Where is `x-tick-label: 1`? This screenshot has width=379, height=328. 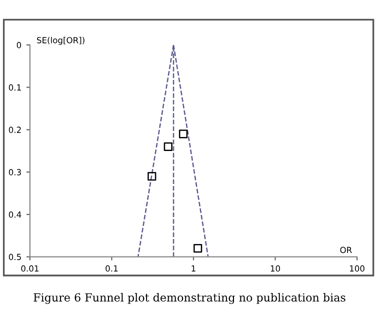 x-tick-label: 1 is located at coordinates (194, 268).